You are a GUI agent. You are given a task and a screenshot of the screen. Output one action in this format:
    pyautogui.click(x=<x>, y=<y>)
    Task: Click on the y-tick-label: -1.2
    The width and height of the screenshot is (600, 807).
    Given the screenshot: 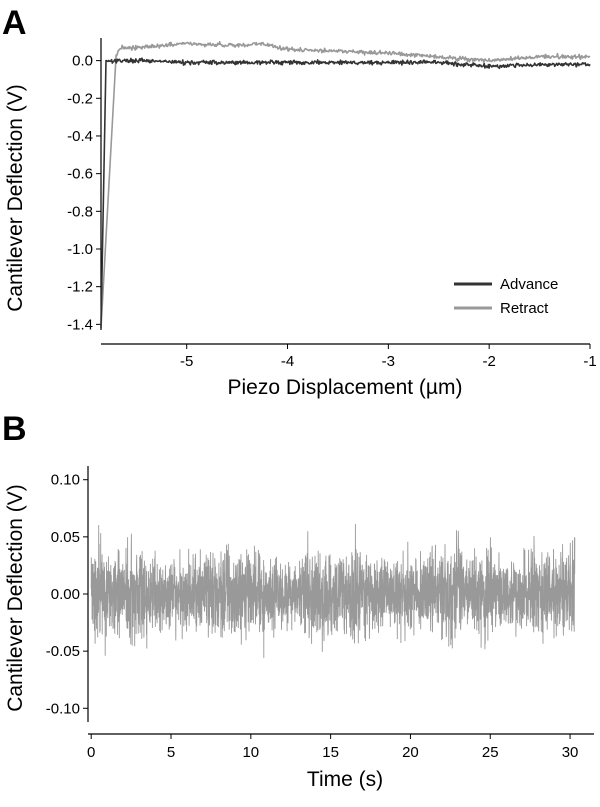 What is the action you would take?
    pyautogui.click(x=80, y=287)
    